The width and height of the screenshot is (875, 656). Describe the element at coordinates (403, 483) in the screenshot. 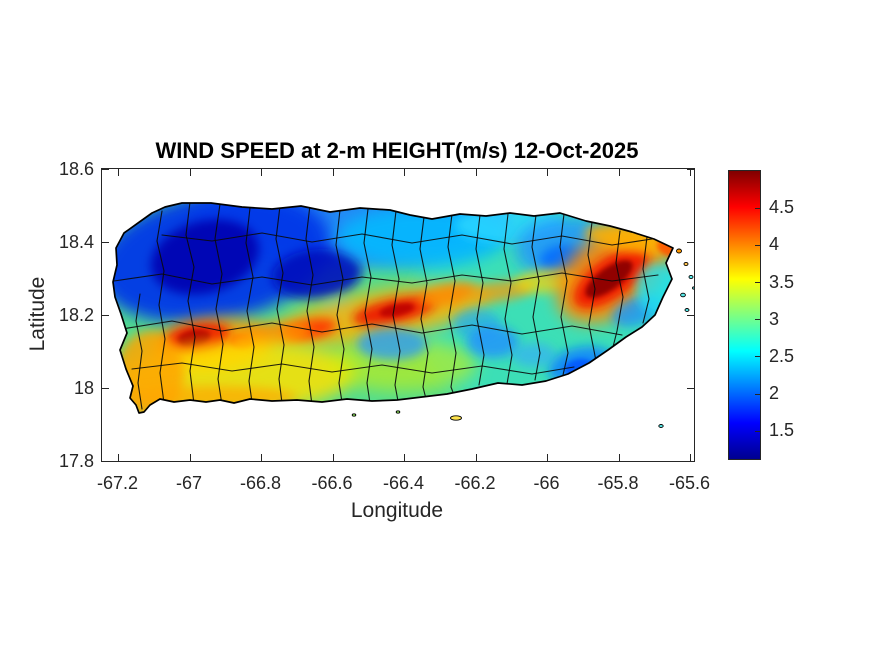

I see `x-tick-label: -66.4` at that location.